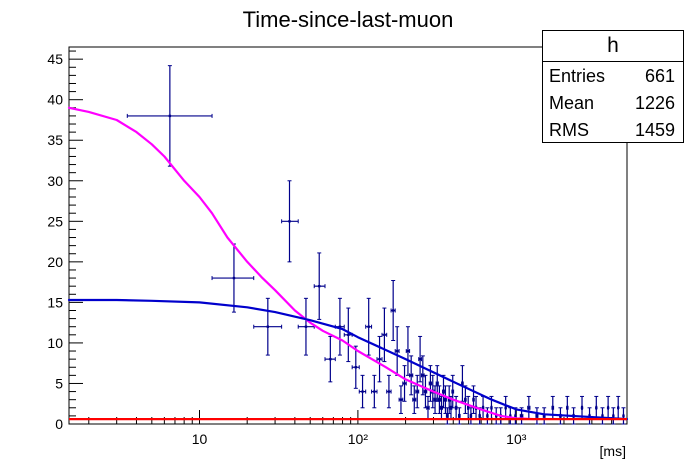  Describe the element at coordinates (516, 439) in the screenshot. I see `x-tick-label: 10³` at that location.